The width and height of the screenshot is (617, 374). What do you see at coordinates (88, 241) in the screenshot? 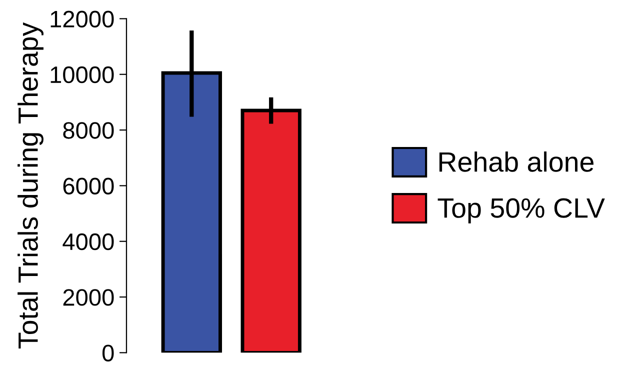
I see `y-tick-label: 4000` at bounding box center [88, 241].